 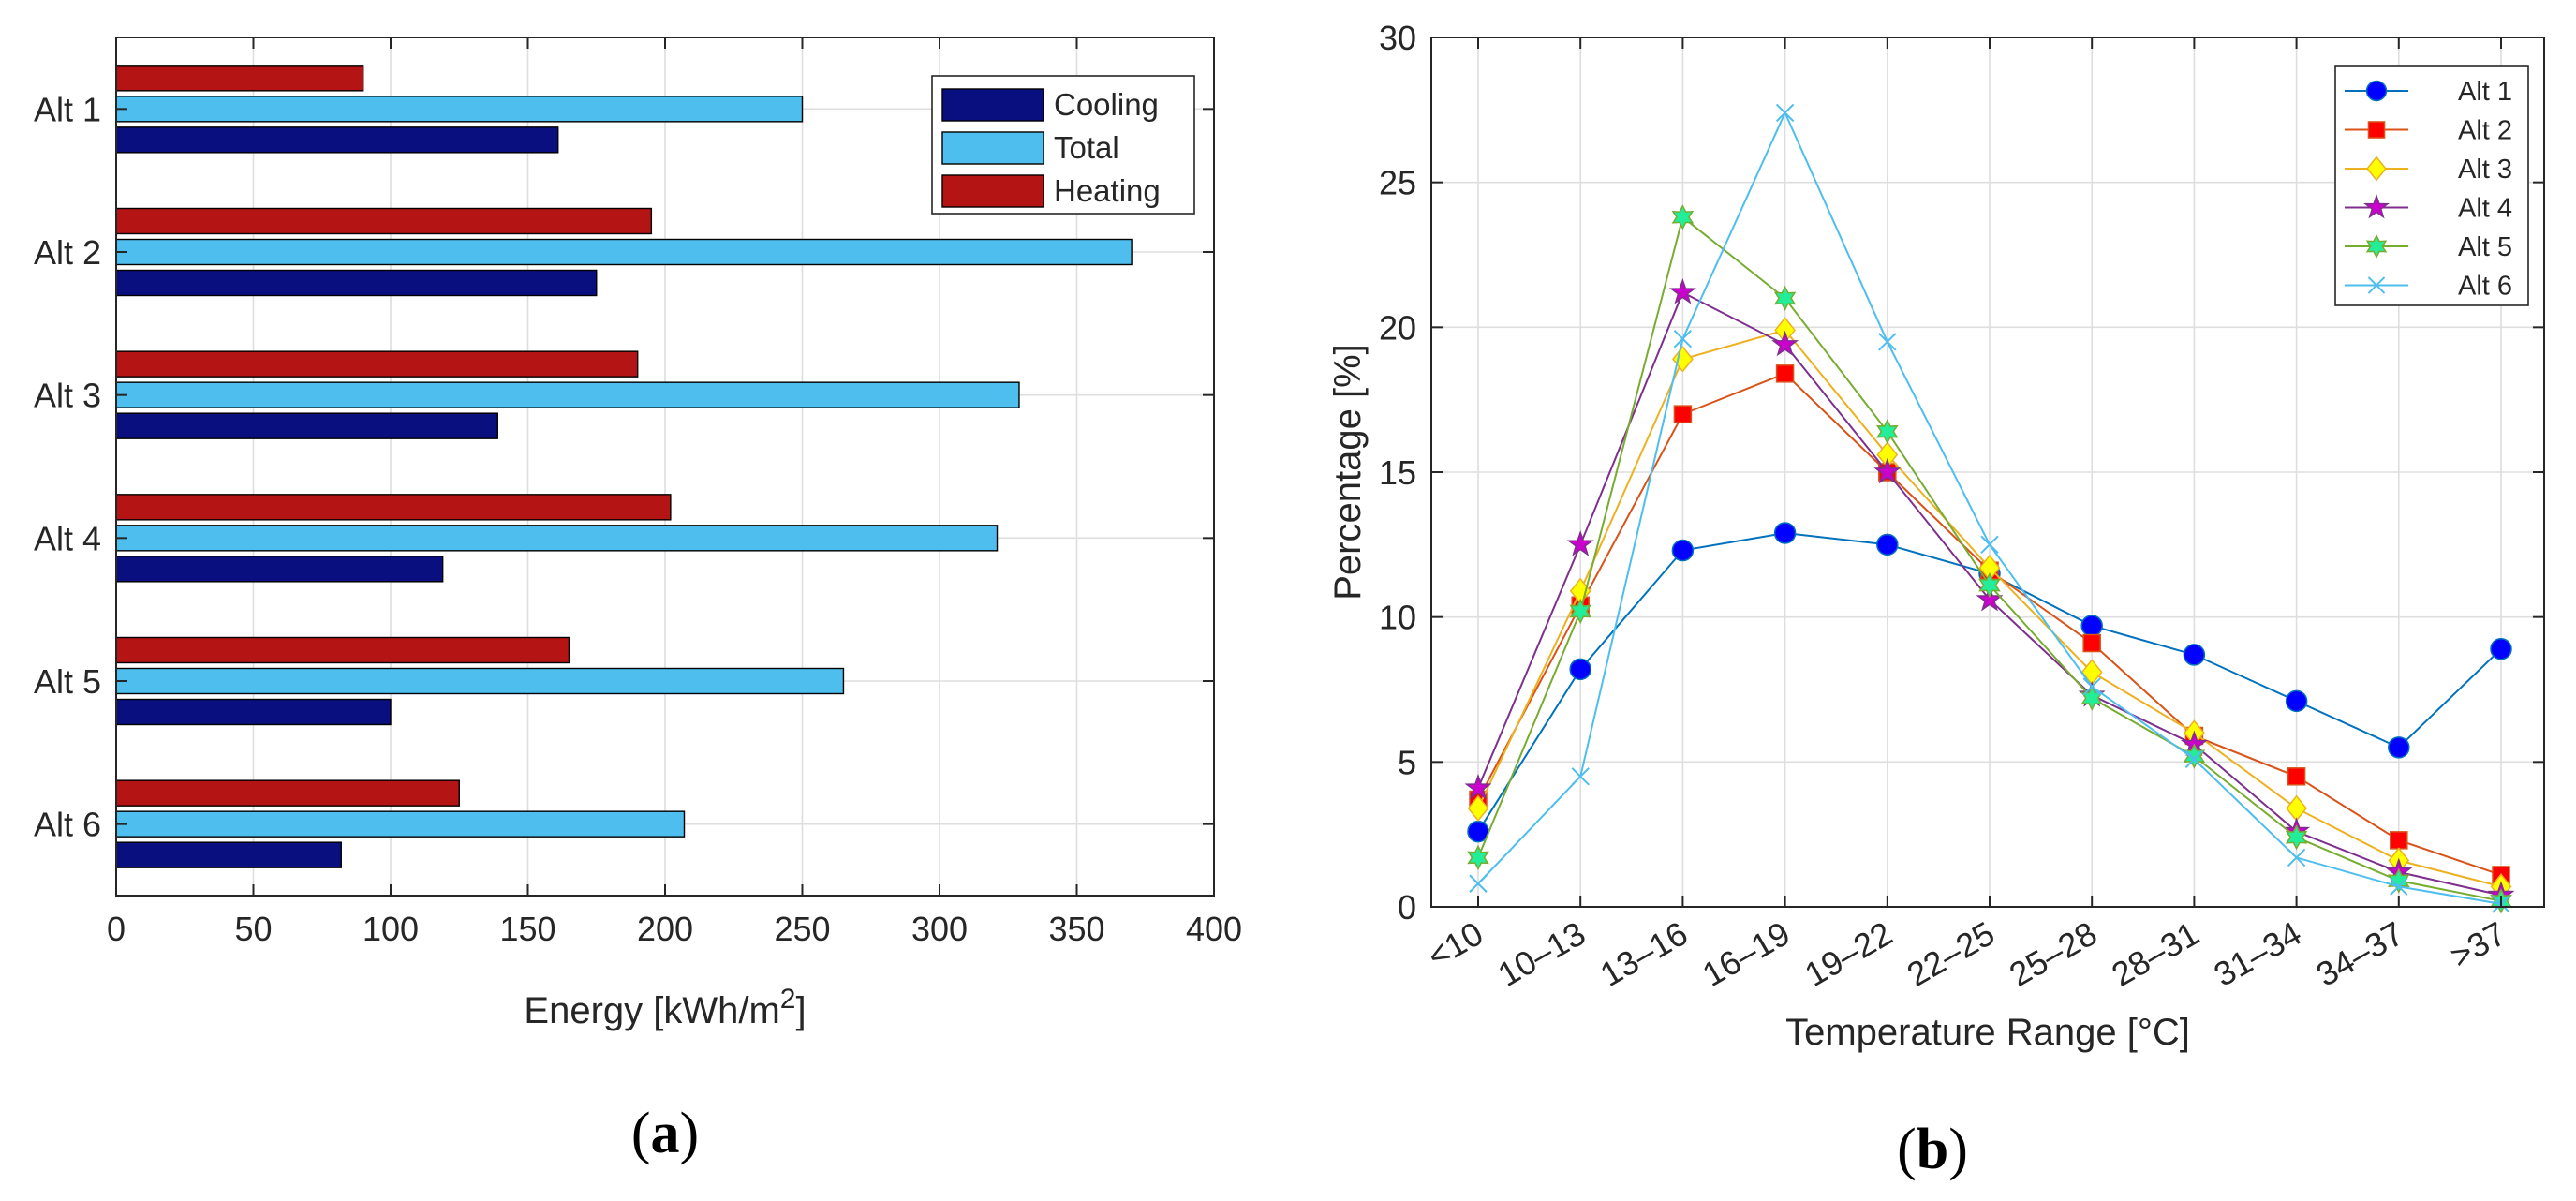 What do you see at coordinates (1348, 472) in the screenshot?
I see `chart-b-ylabel: Percentage [%]` at bounding box center [1348, 472].